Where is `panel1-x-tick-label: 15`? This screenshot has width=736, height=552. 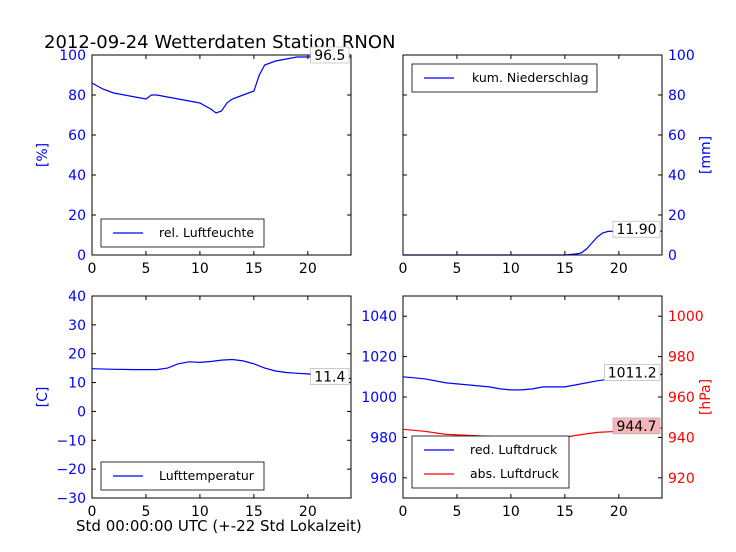
panel1-x-tick-label: 15 is located at coordinates (254, 269).